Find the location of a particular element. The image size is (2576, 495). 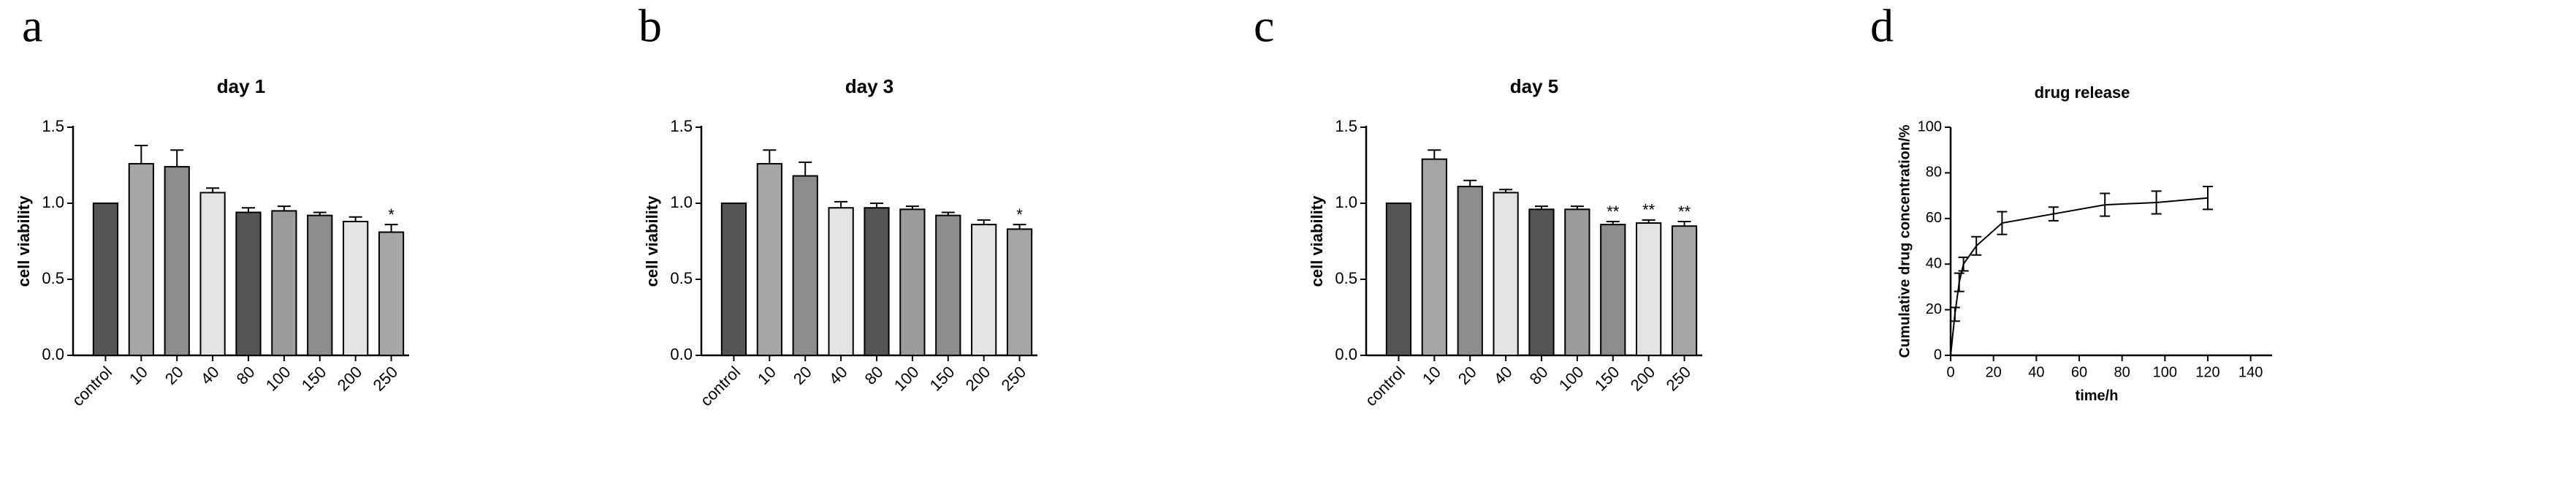

y-axis-label: Cumulative drug concentration/% is located at coordinates (1905, 241).